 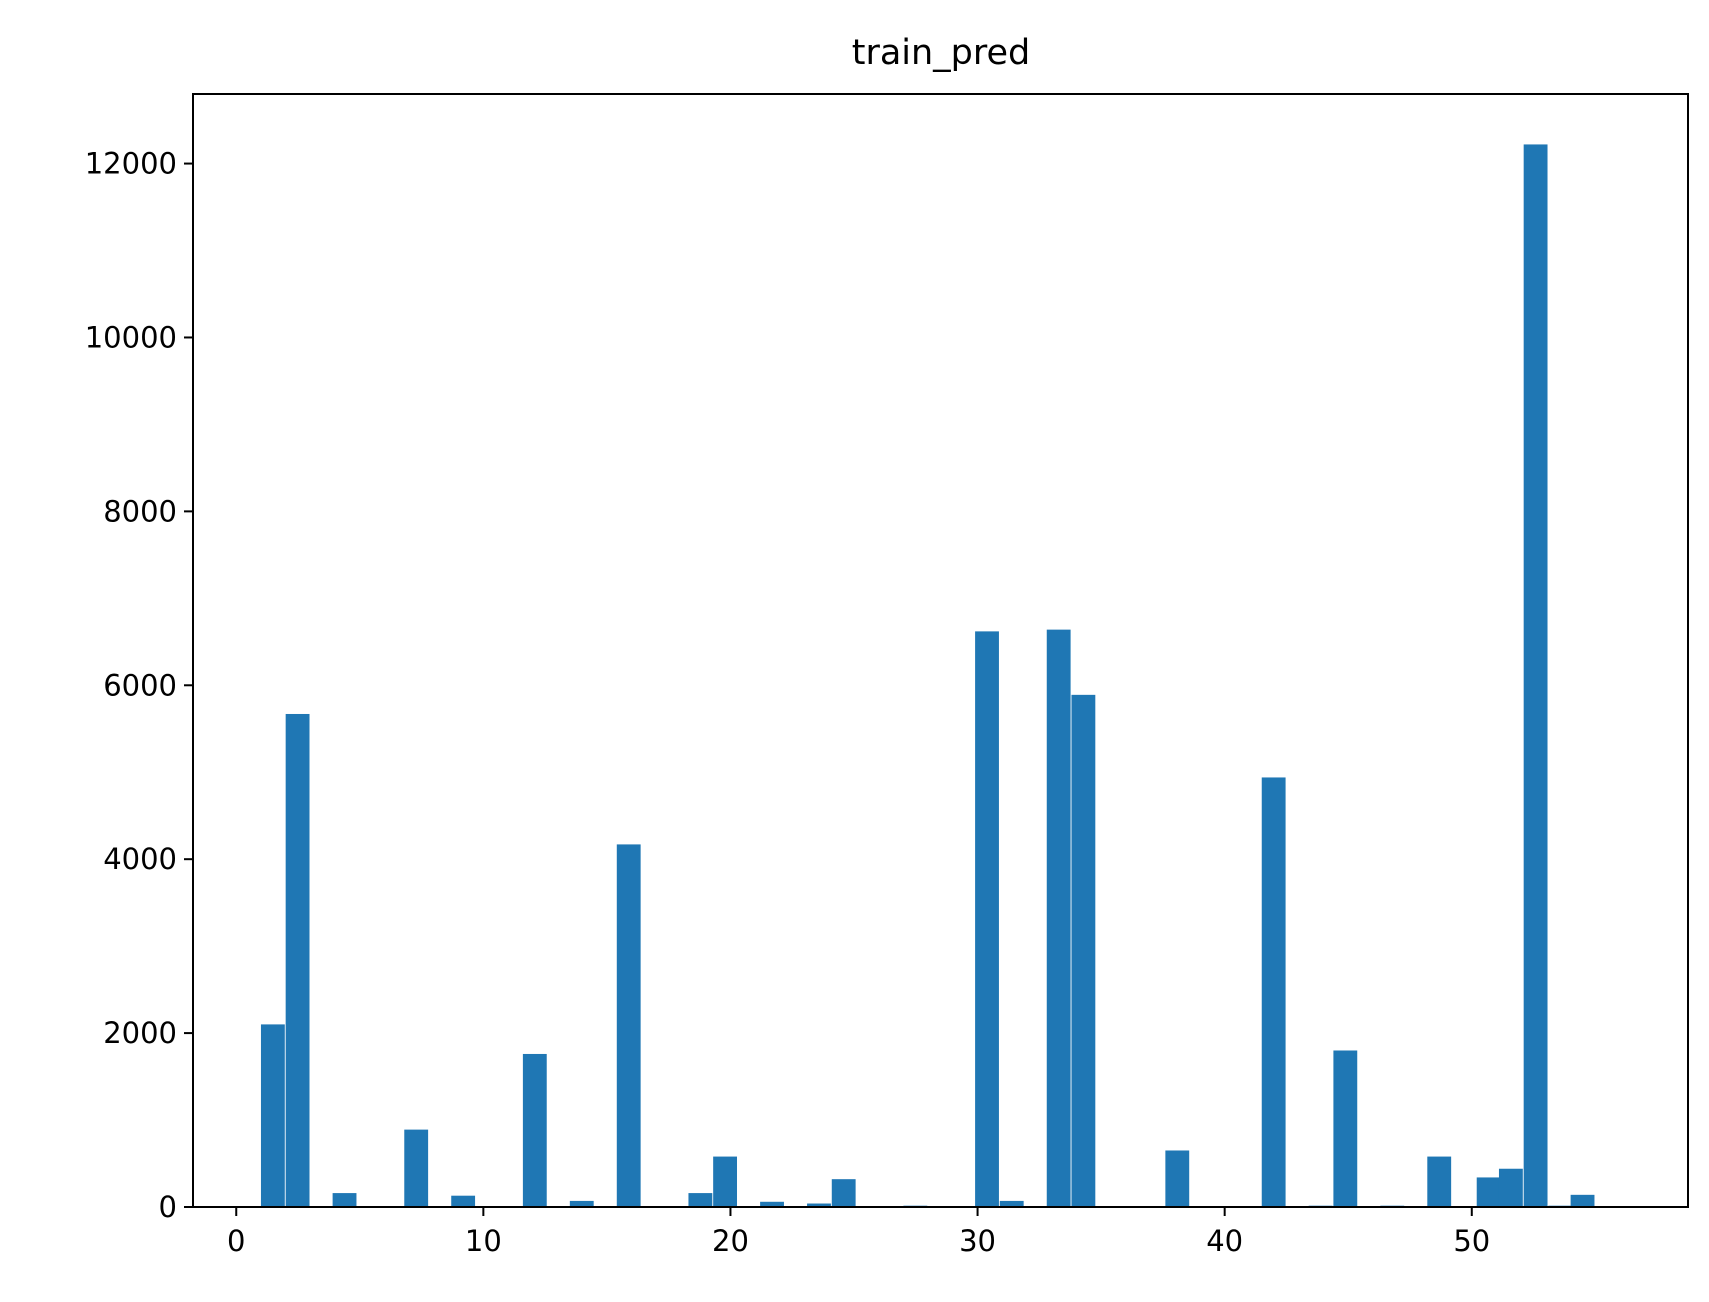 I want to click on y-axis: 0 2000 4000 6000 8000 10000 12000, so click(x=139, y=685).